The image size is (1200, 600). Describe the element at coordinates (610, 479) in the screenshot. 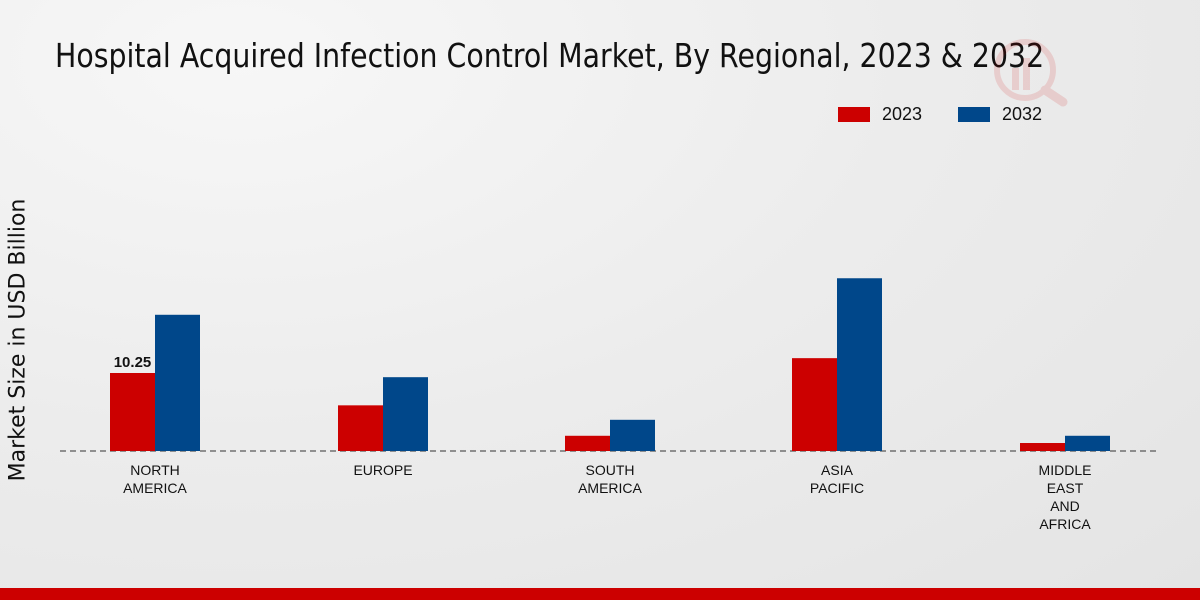

I see `x-tick-label: SOUTH AMERICA` at that location.